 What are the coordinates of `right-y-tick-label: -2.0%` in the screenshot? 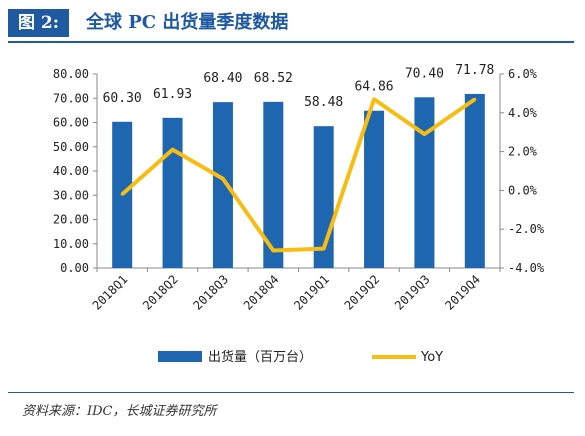 It's located at (526, 229).